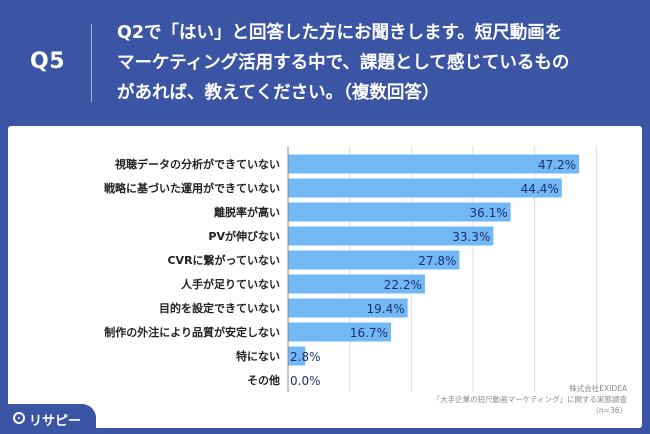  What do you see at coordinates (192, 188) in the screenshot?
I see `category-label: 戦略に基づいた運用ができていない` at bounding box center [192, 188].